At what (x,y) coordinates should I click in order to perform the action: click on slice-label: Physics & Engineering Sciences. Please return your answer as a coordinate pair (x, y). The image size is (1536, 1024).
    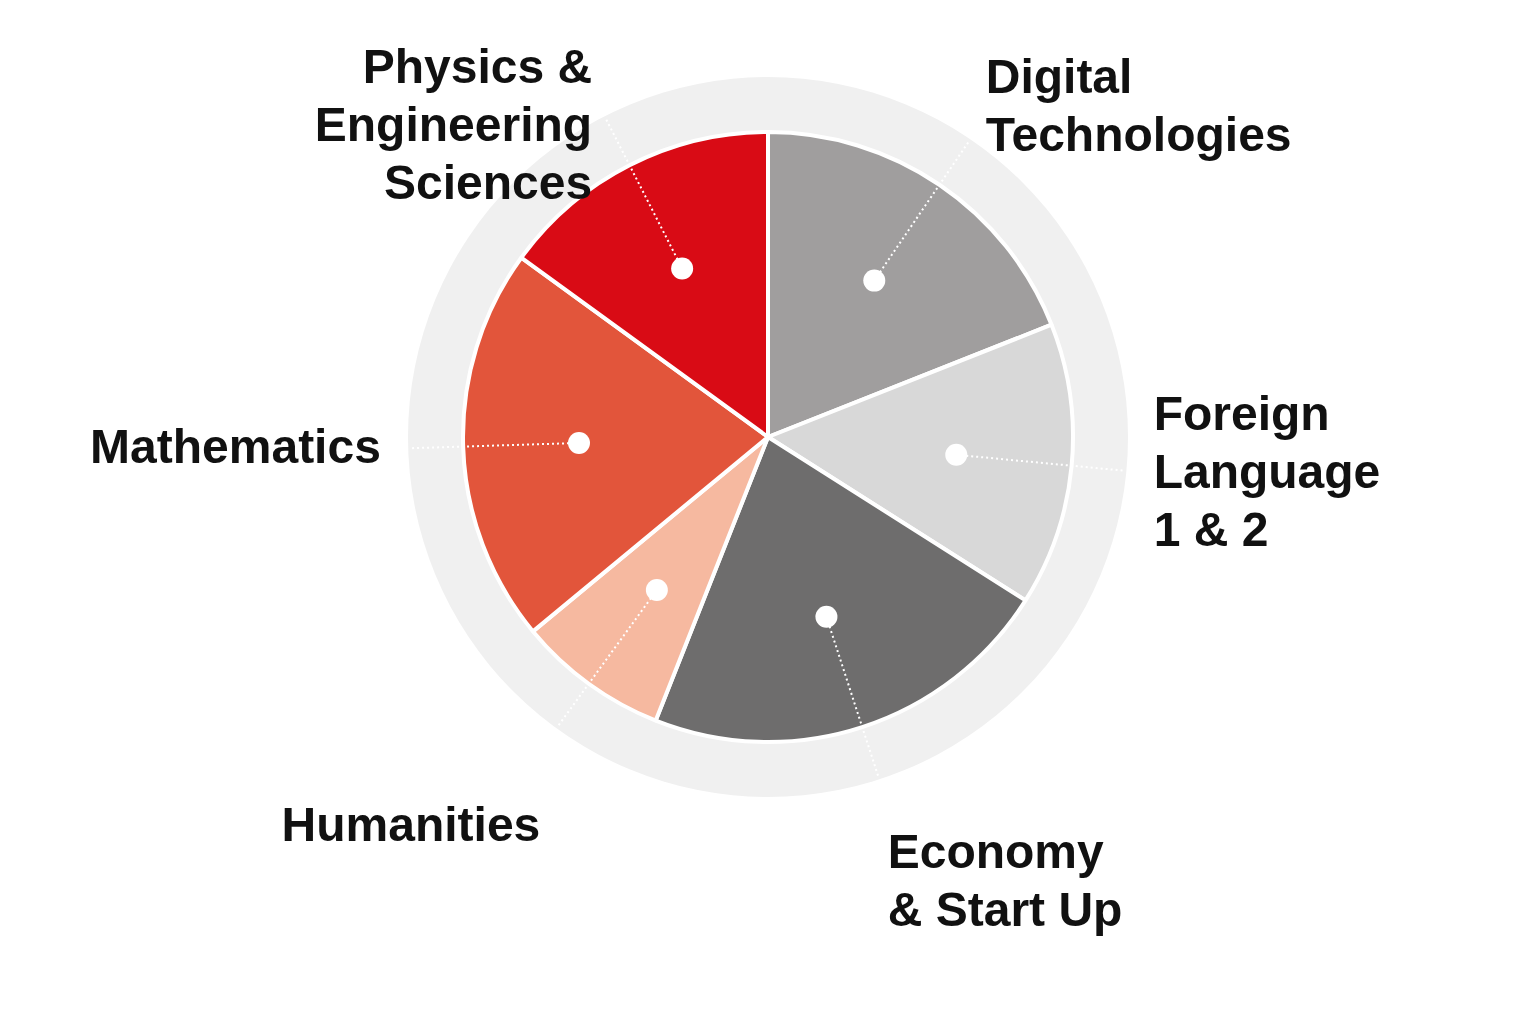
    Looking at the image, I should click on (453, 125).